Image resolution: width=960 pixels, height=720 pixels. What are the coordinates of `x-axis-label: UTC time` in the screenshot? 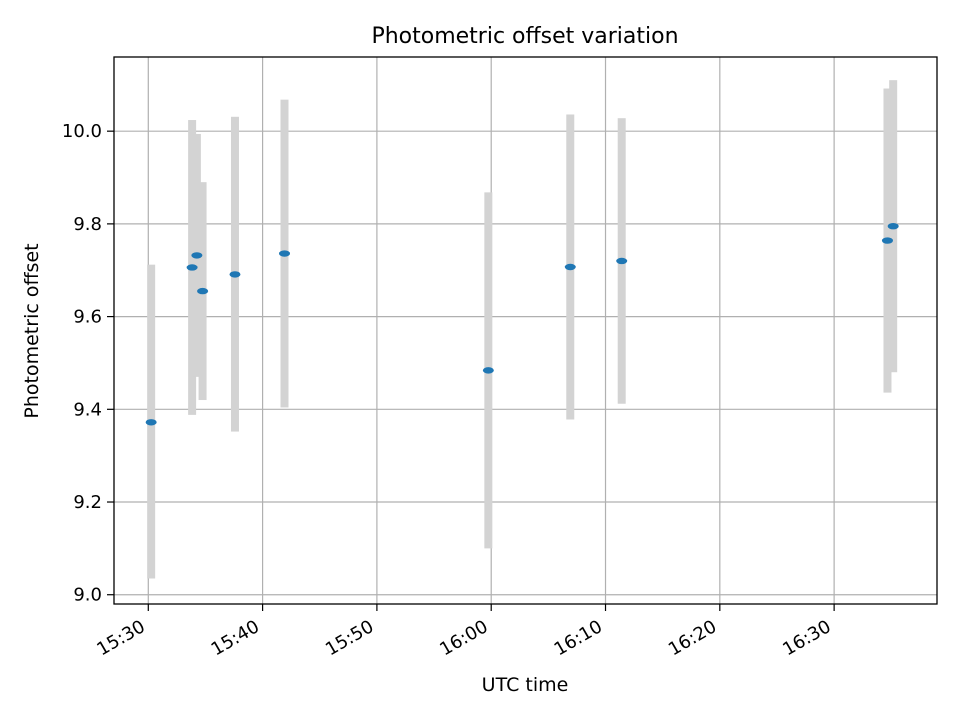 It's located at (525, 685).